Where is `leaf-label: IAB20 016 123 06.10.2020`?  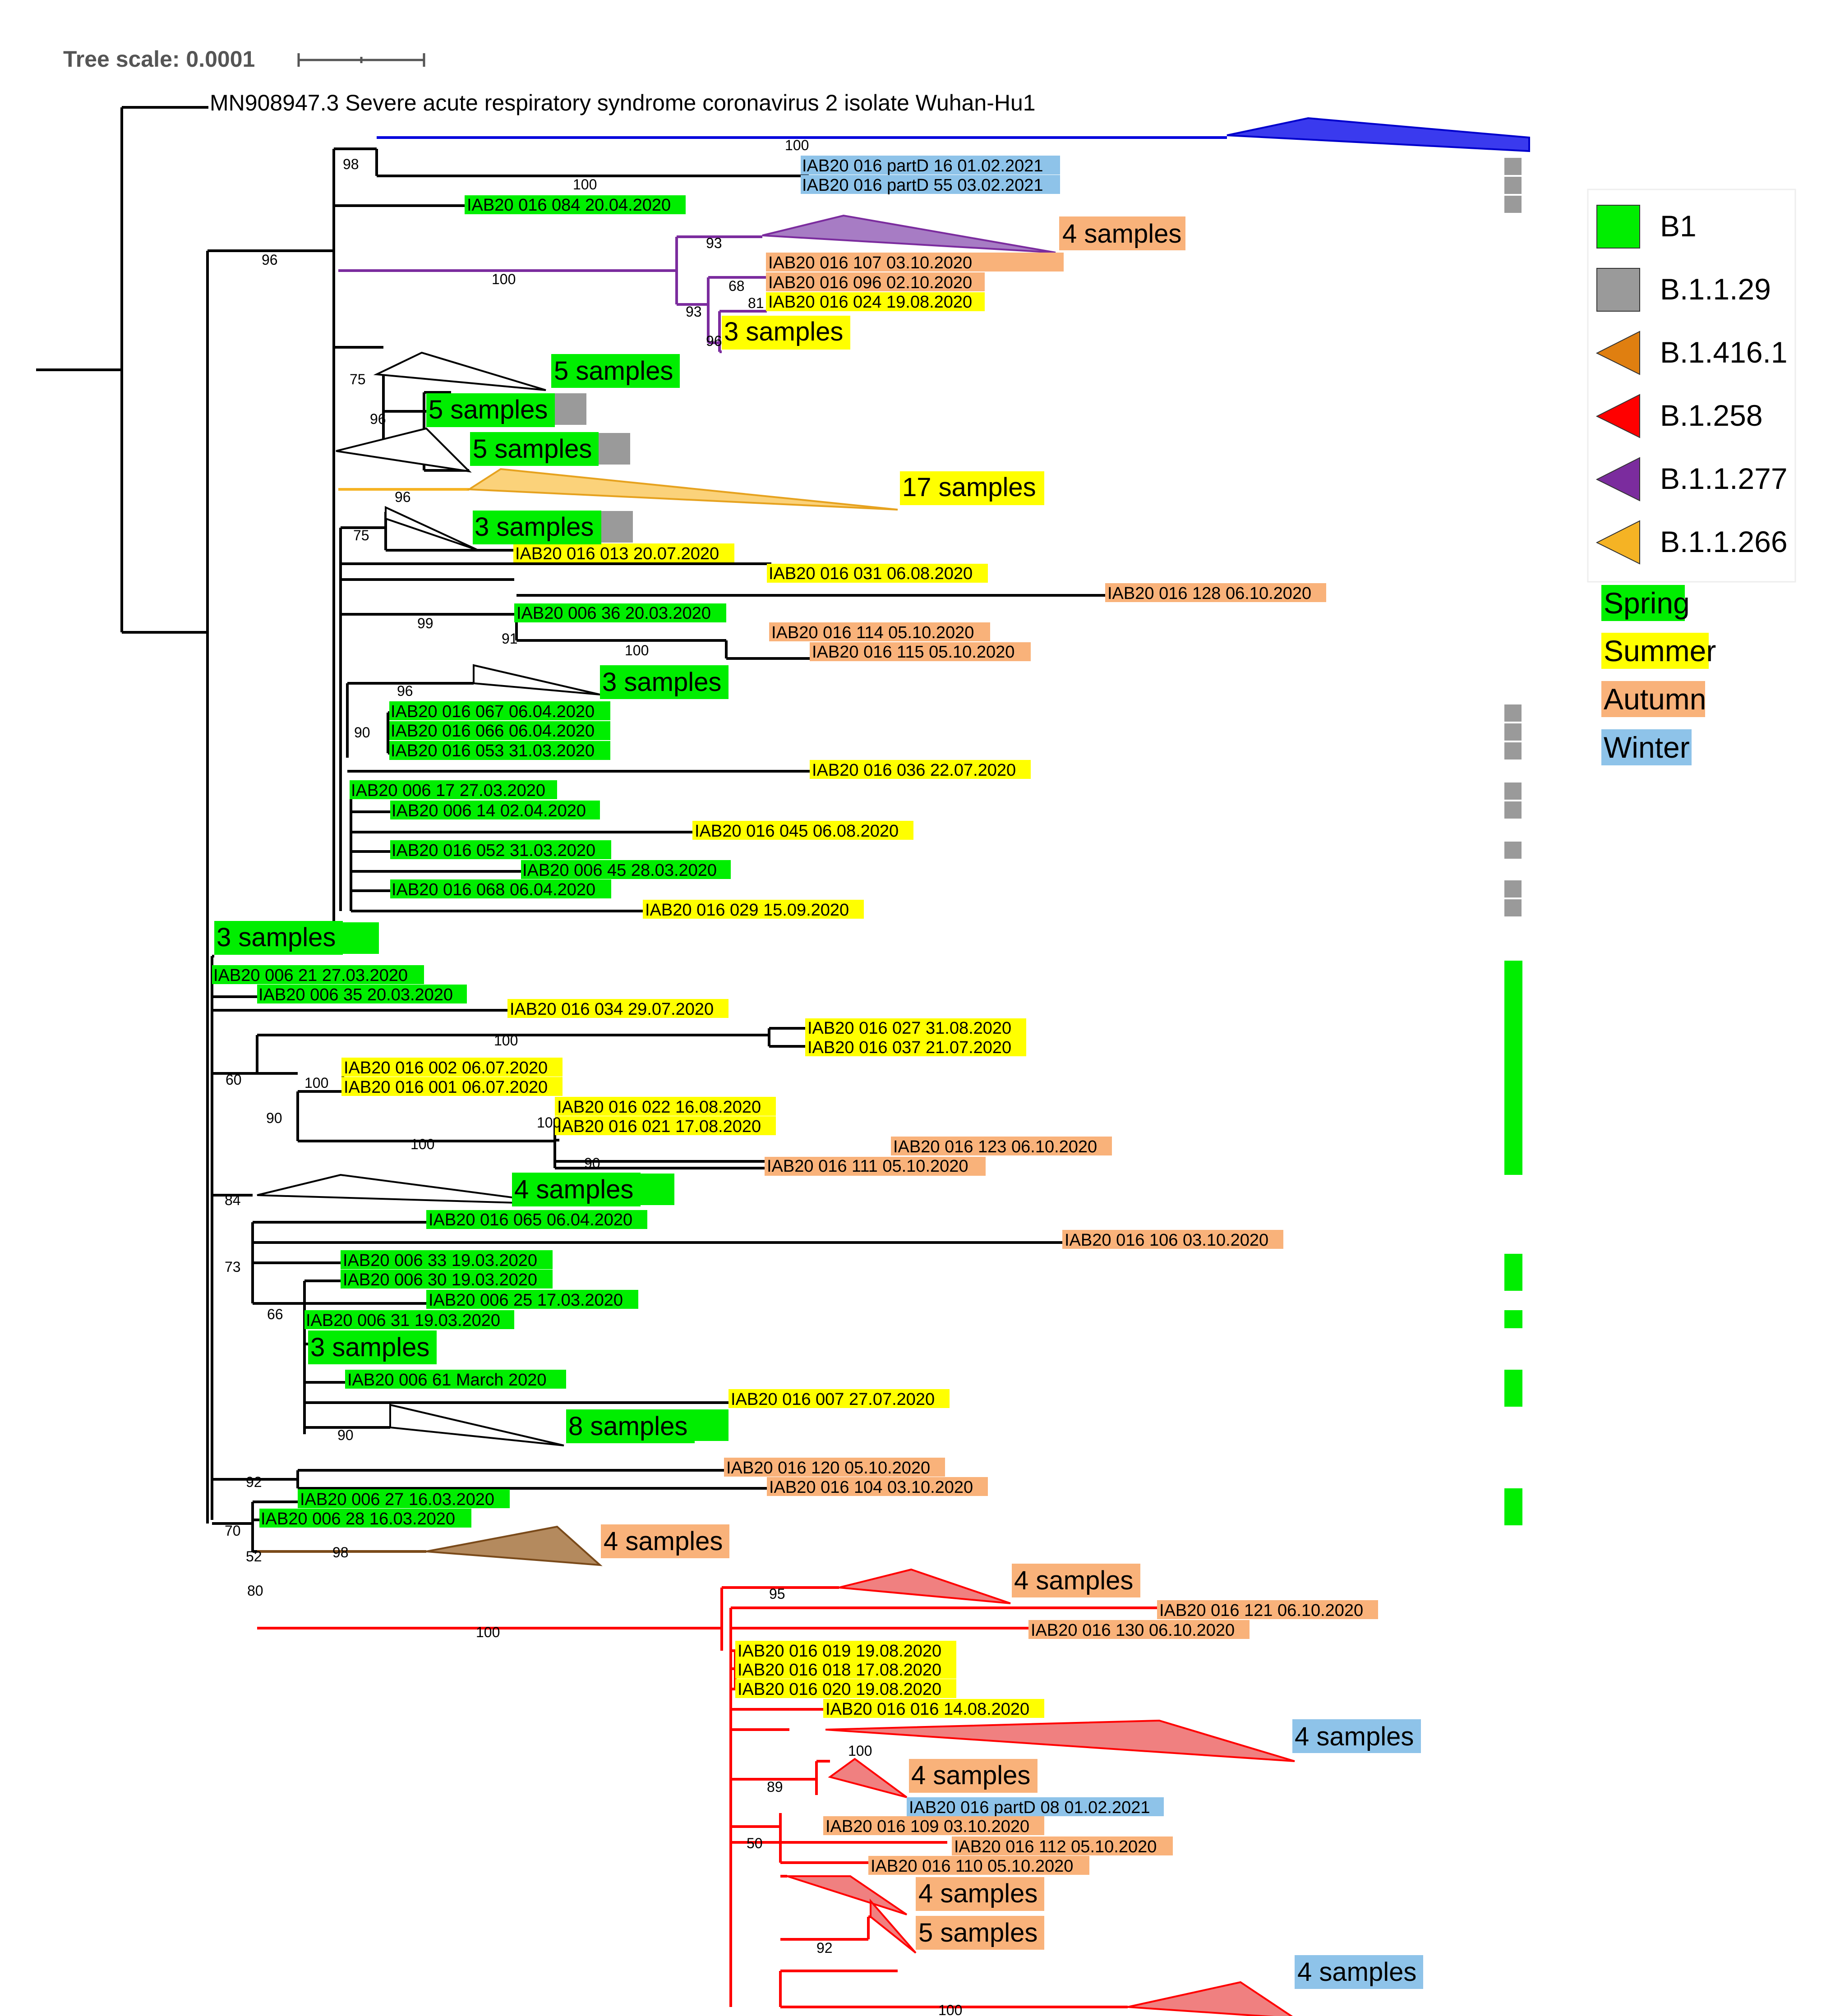
leaf-label: IAB20 016 123 06.10.2020 is located at coordinates (995, 1146).